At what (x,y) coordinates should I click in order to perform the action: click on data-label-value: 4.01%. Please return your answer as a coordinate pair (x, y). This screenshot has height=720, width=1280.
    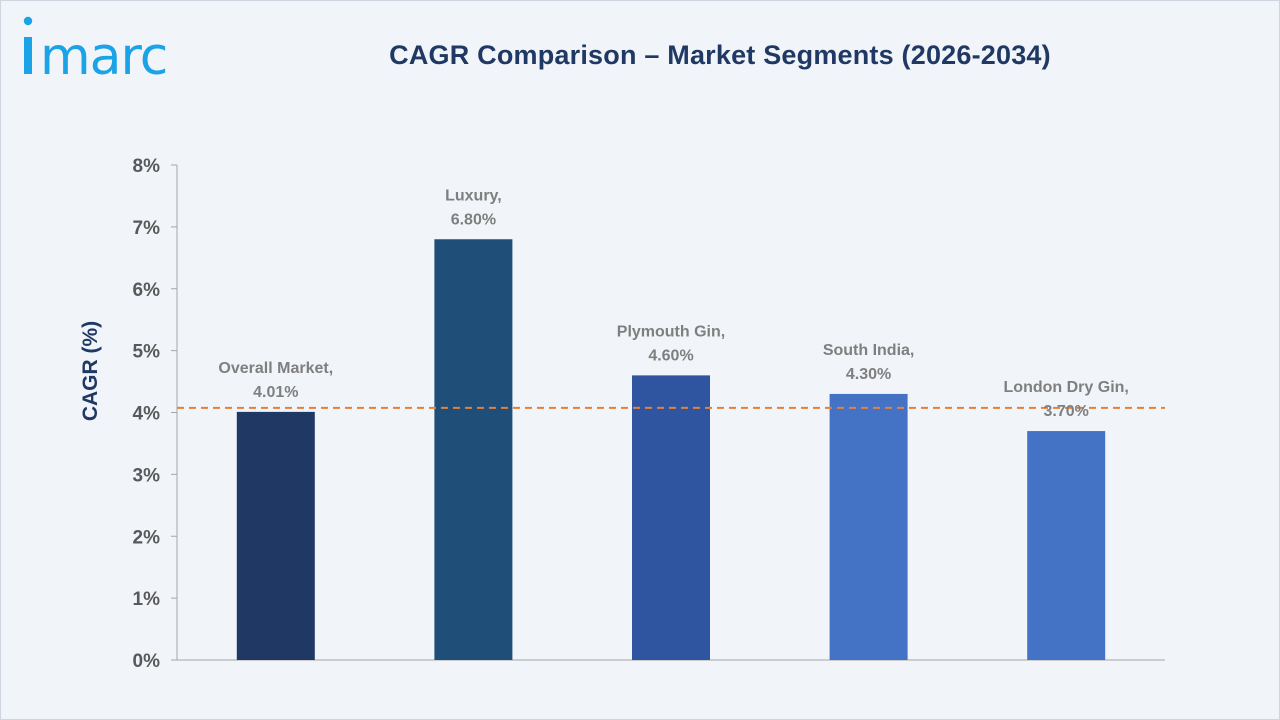
    Looking at the image, I should click on (275, 392).